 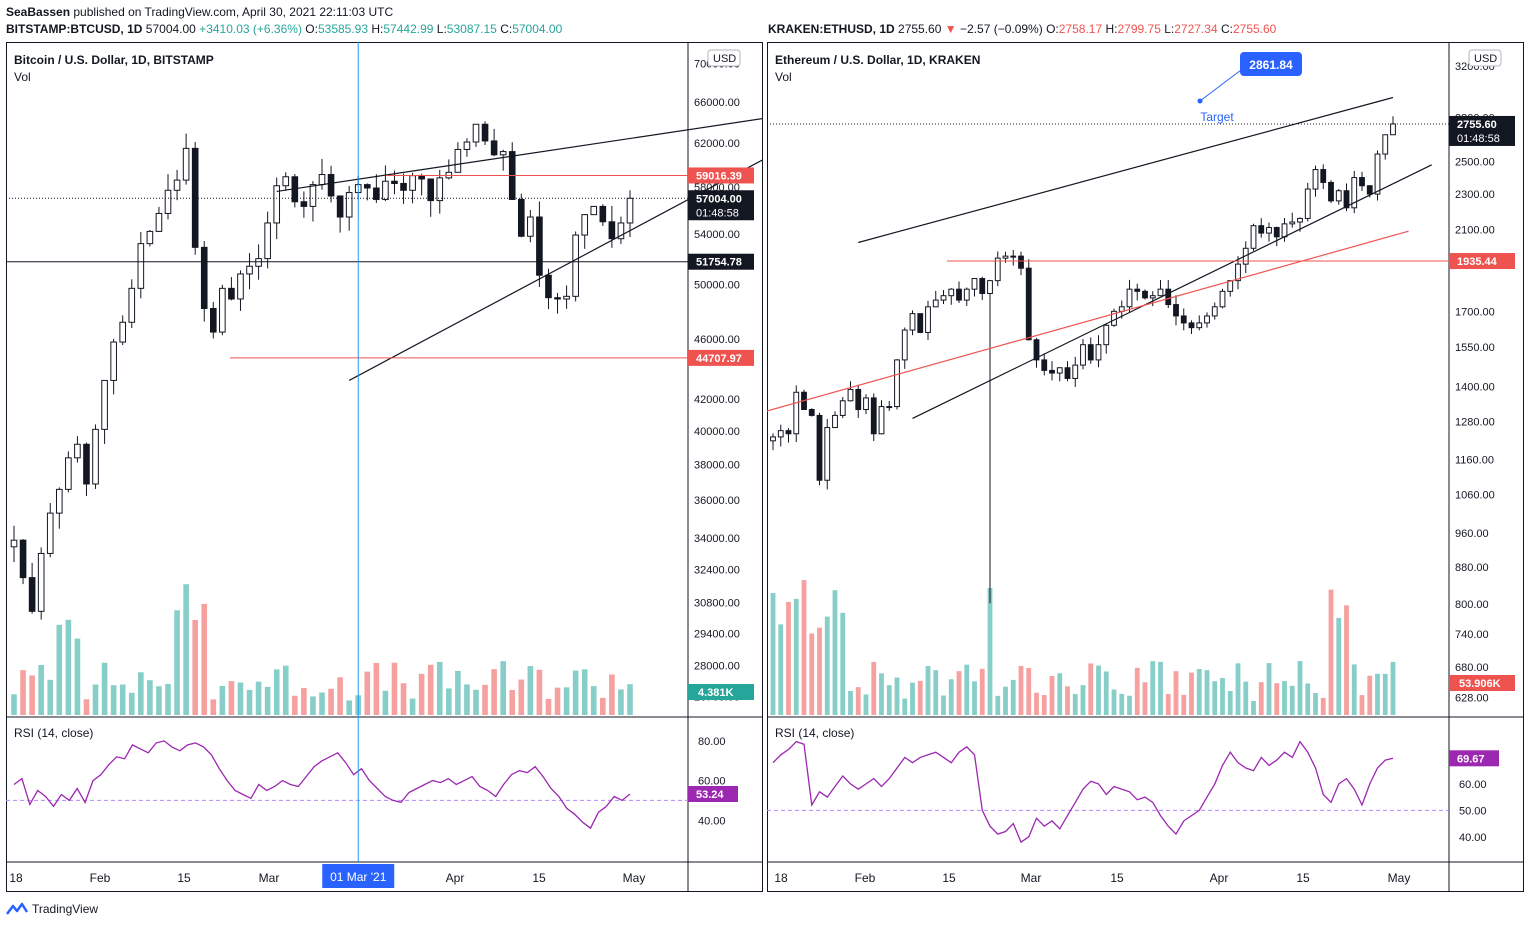 I want to click on price-tick-label: 36000.00, so click(x=717, y=501).